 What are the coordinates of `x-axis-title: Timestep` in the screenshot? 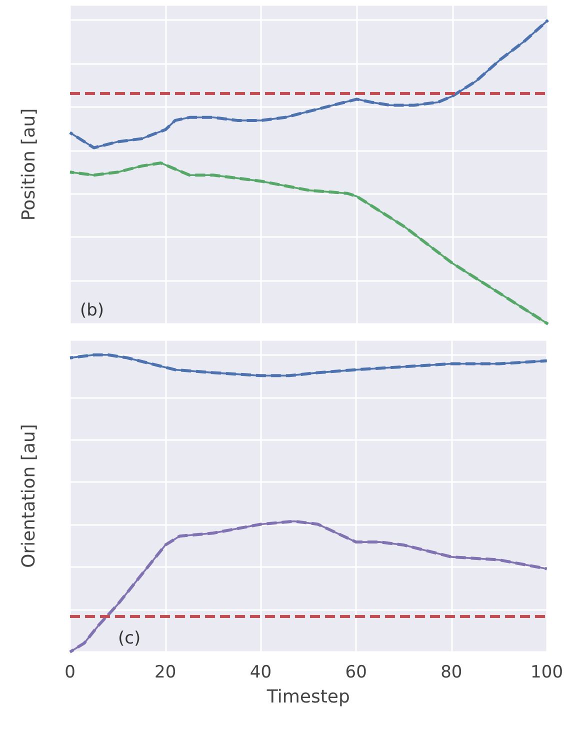 It's located at (308, 697).